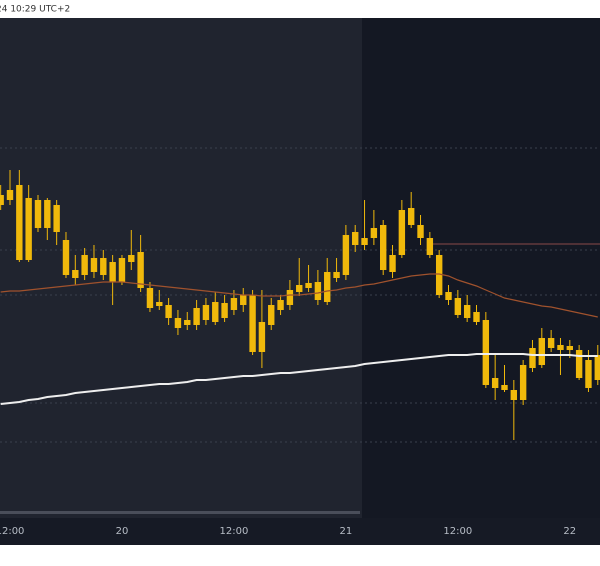 The width and height of the screenshot is (600, 566). Describe the element at coordinates (300, 9) in the screenshot. I see `header-bar` at that location.